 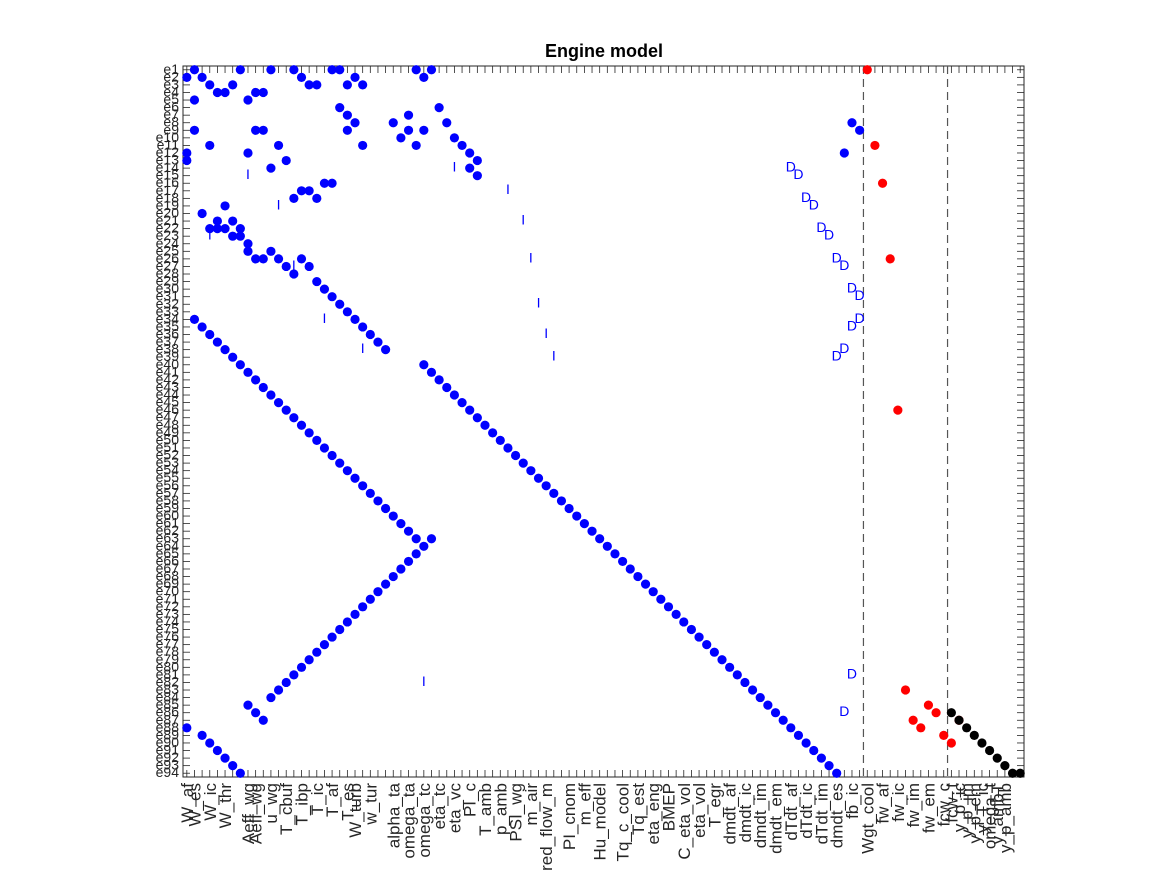 I want to click on y-tick-label: e33, so click(x=168, y=311).